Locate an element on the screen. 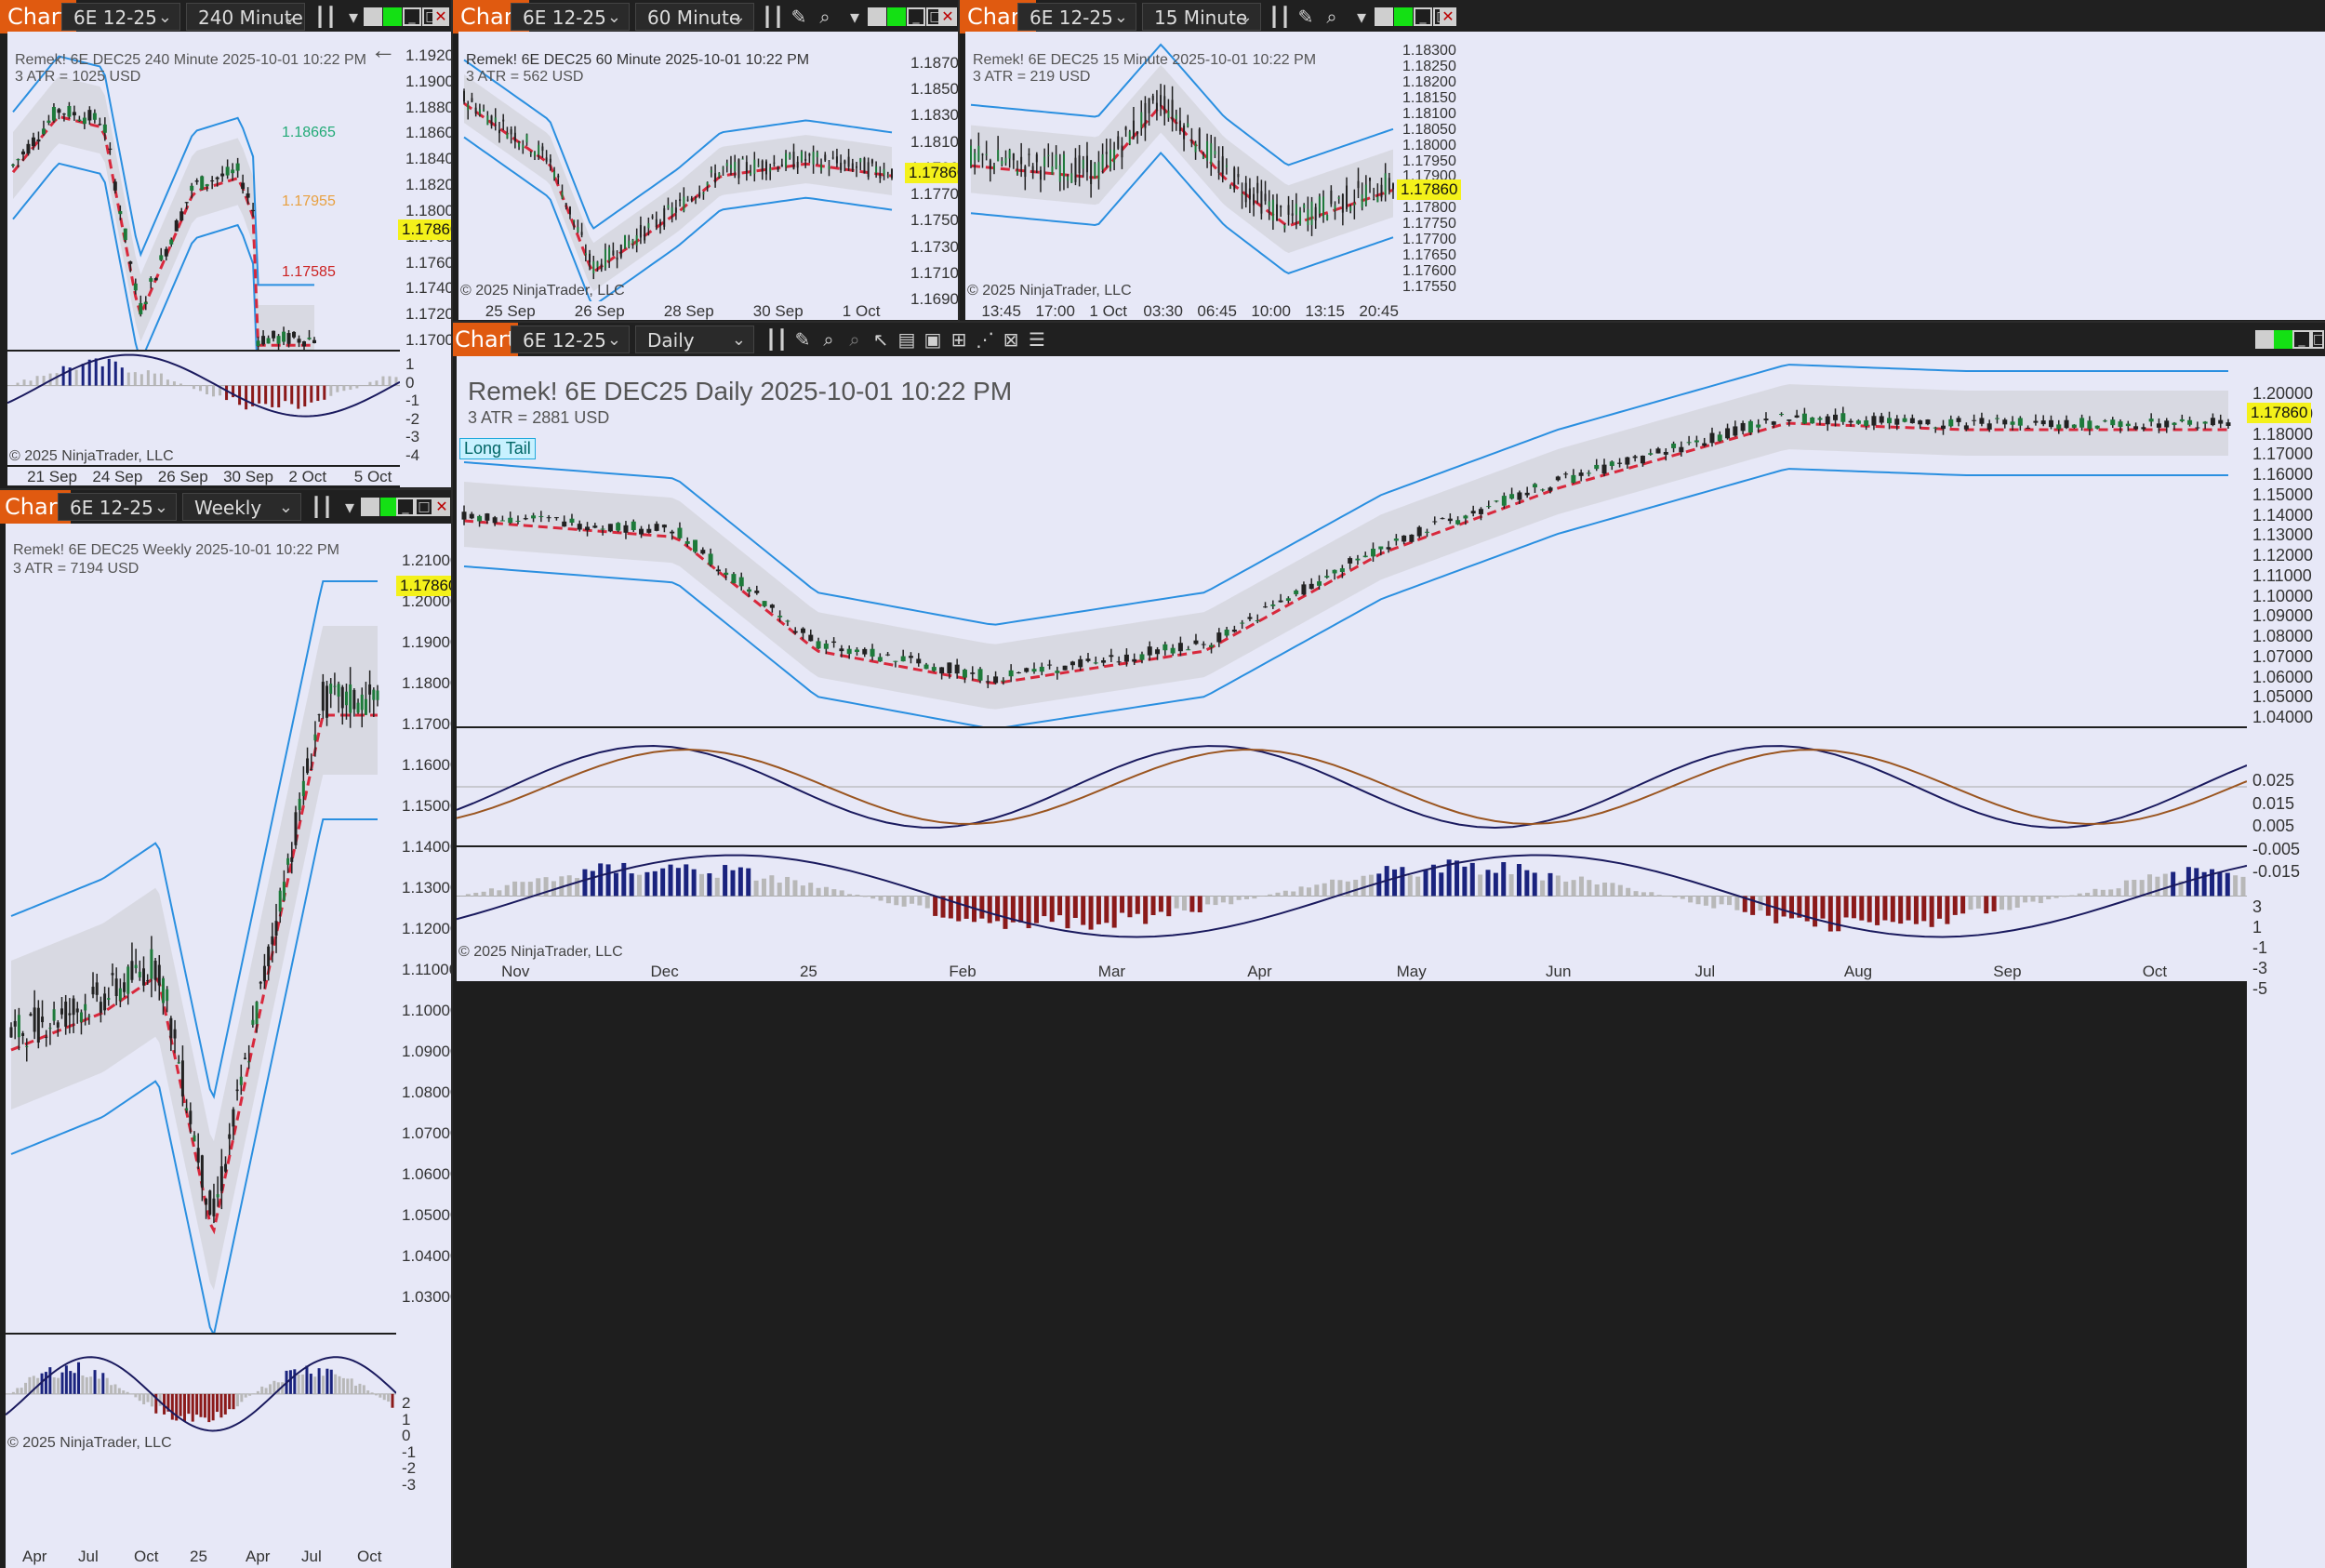 Image resolution: width=2325 pixels, height=1568 pixels. pointer-icon: ↖ is located at coordinates (880, 339).